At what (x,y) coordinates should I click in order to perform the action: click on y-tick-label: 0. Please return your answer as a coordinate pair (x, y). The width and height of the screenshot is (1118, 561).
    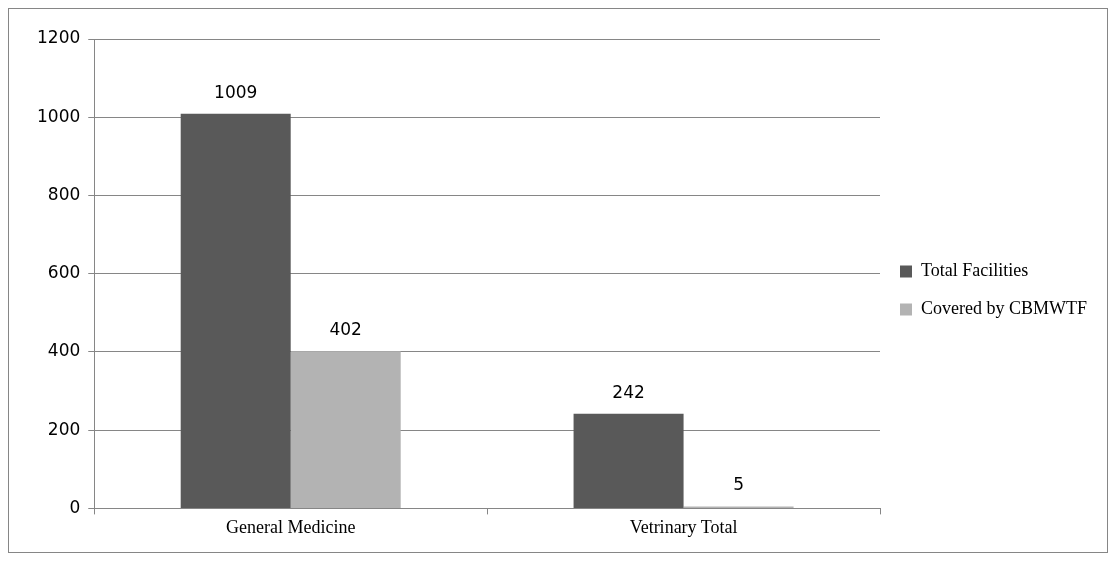
    Looking at the image, I should click on (75, 506).